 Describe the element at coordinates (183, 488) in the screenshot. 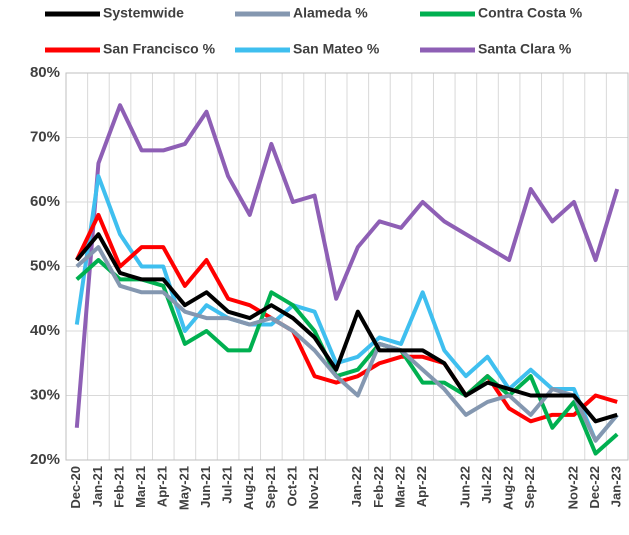

I see `x-tick-label: May-21` at that location.